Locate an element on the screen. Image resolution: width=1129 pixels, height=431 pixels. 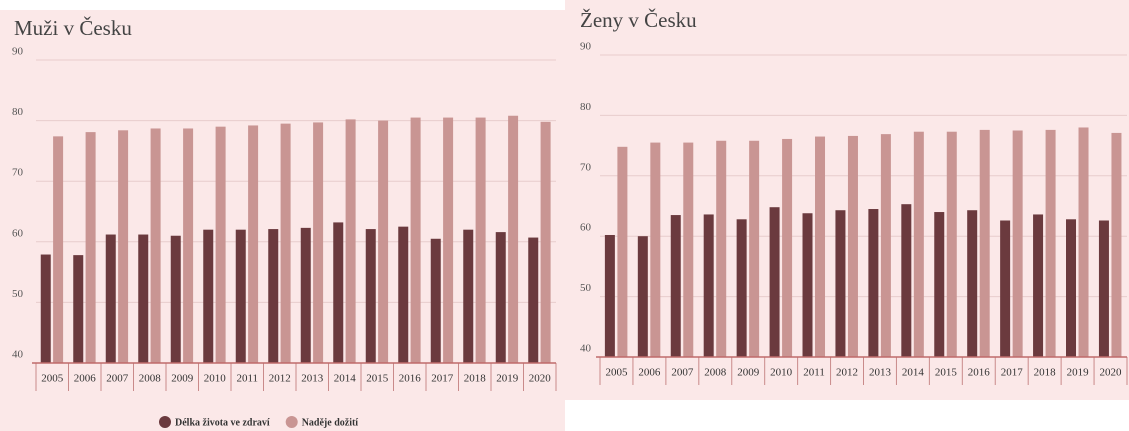
legend-label: Naděje dožití is located at coordinates (330, 422).